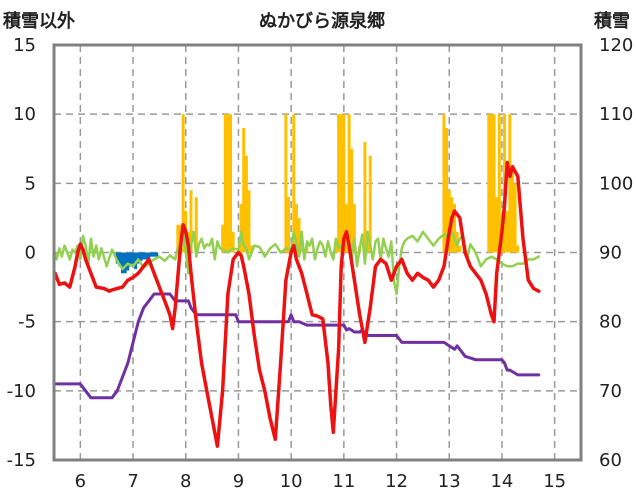 The image size is (636, 501). What do you see at coordinates (501, 481) in the screenshot?
I see `x-tick-label: 14` at bounding box center [501, 481].